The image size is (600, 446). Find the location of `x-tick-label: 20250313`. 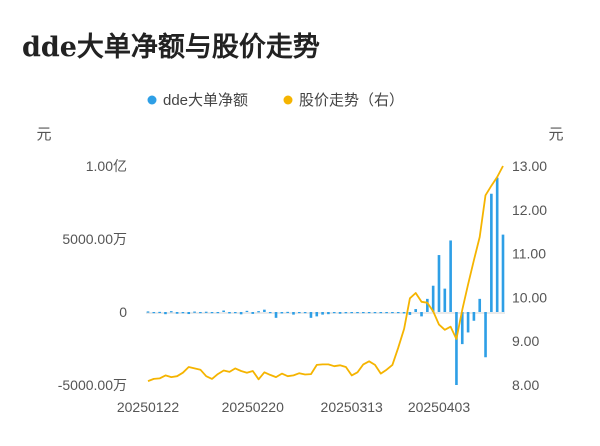

x-tick-label: 20250313 is located at coordinates (352, 407).